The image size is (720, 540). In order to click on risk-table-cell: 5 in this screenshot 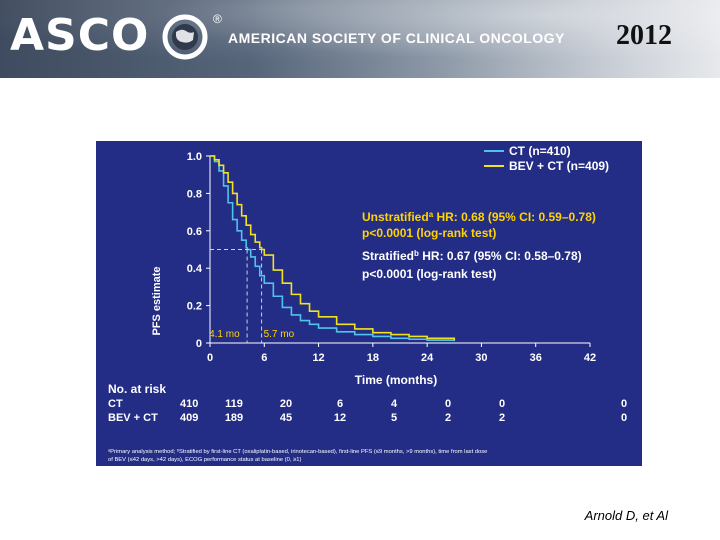, I will do `click(394, 418)`.